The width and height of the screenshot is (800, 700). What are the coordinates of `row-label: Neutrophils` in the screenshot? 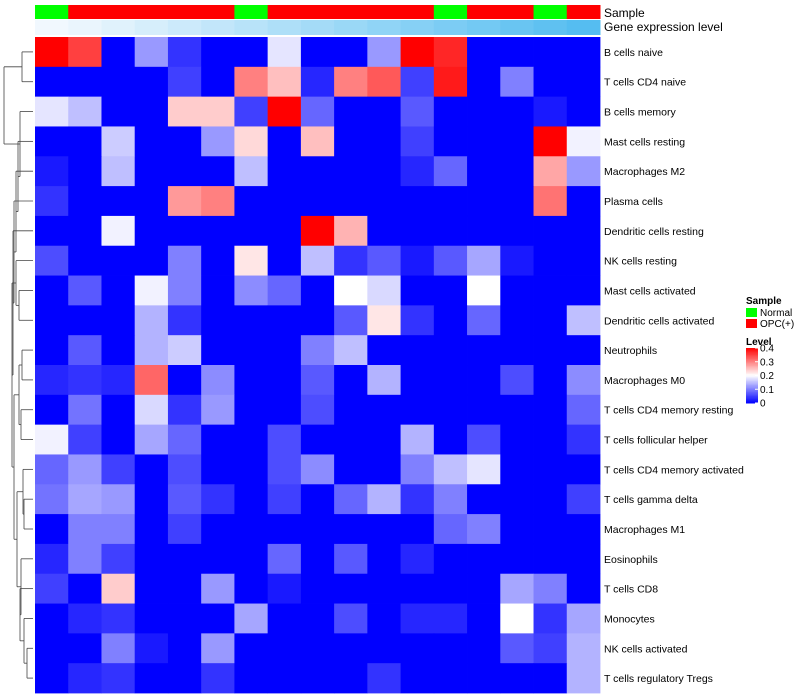 It's located at (630, 351).